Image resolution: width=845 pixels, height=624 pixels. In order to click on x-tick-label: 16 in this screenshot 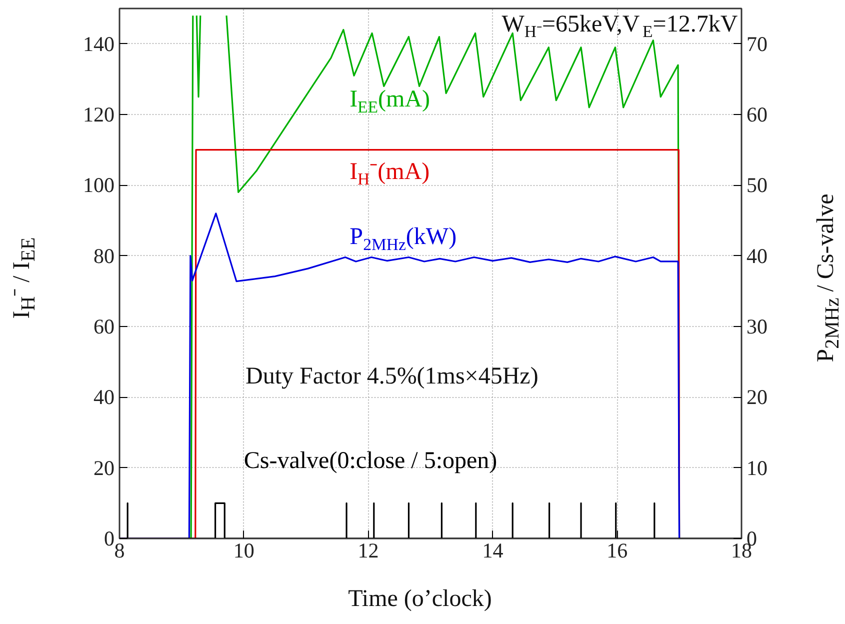, I will do `click(617, 550)`.